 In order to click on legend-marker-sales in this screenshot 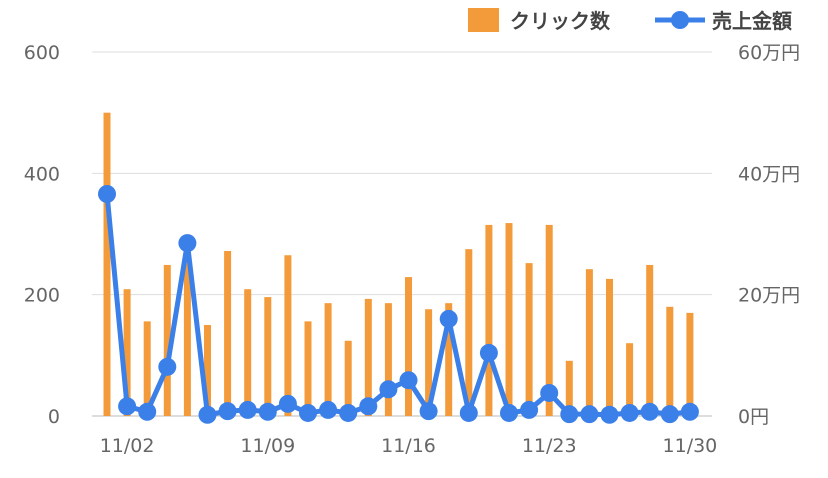, I will do `click(680, 20)`.